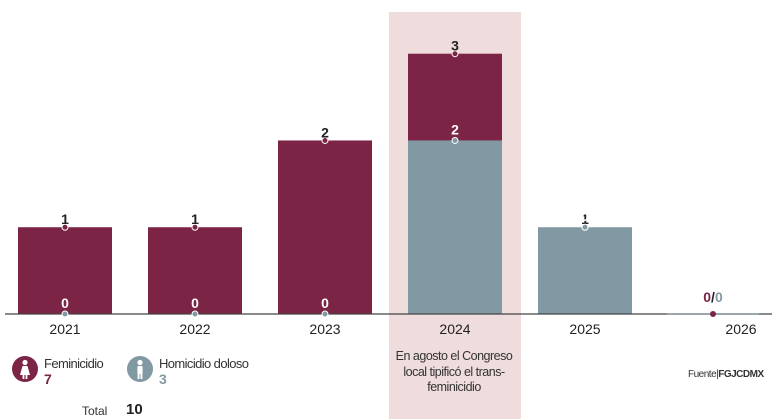 This screenshot has height=419, width=777. Describe the element at coordinates (324, 329) in the screenshot. I see `x-tick-label-2023: 2023` at that location.